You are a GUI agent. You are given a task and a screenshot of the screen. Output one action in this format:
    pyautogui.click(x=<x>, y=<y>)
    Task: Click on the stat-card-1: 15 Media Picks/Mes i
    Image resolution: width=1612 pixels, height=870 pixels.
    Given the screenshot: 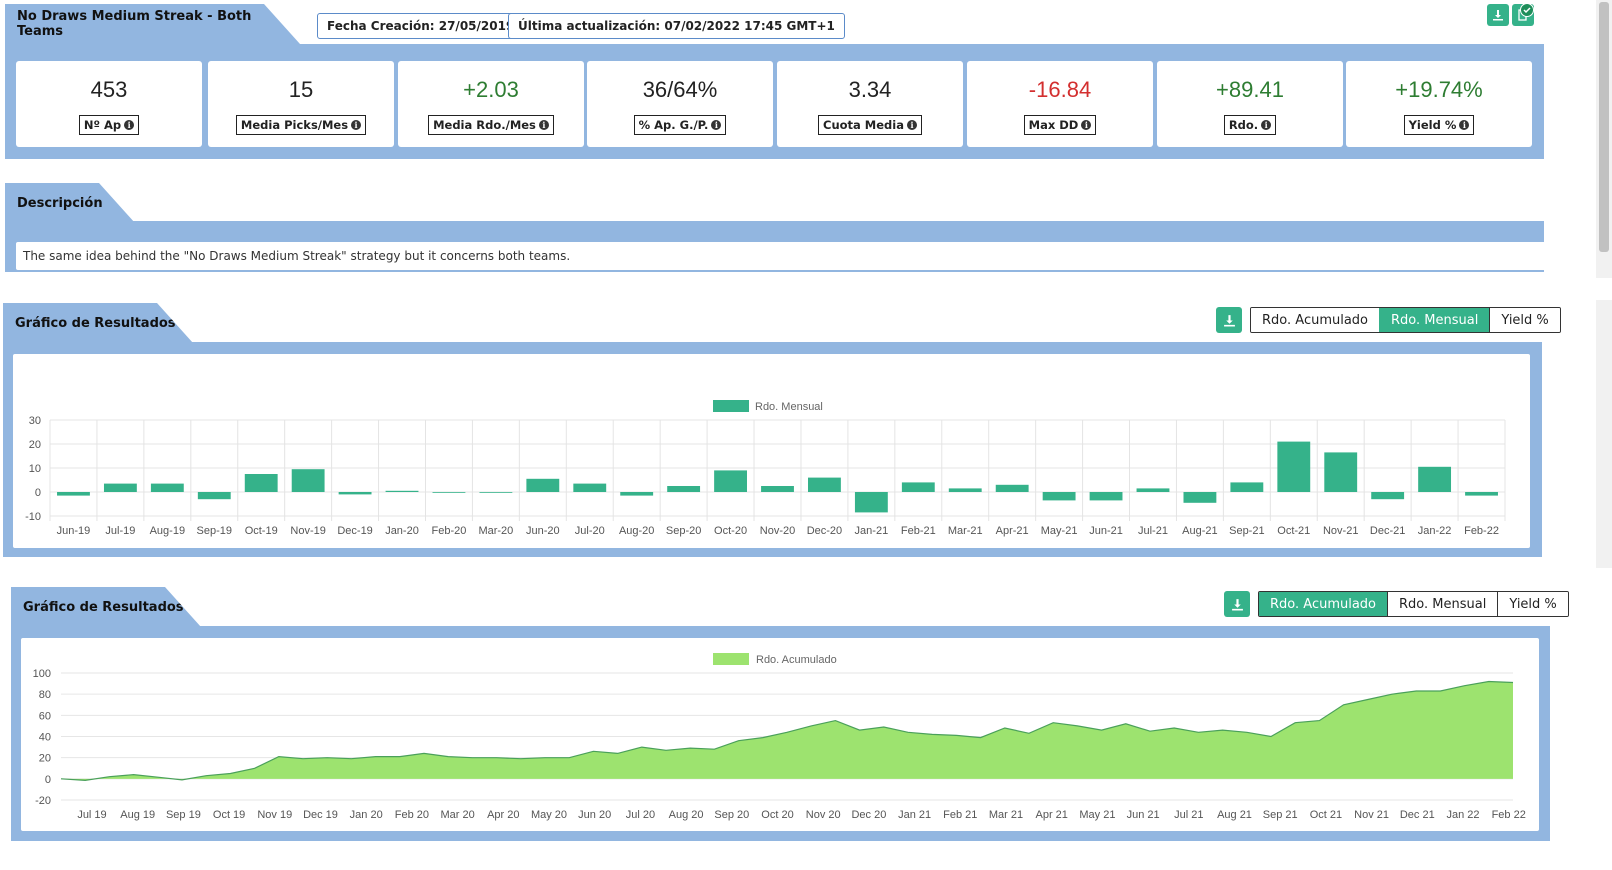 What is the action you would take?
    pyautogui.click(x=301, y=104)
    